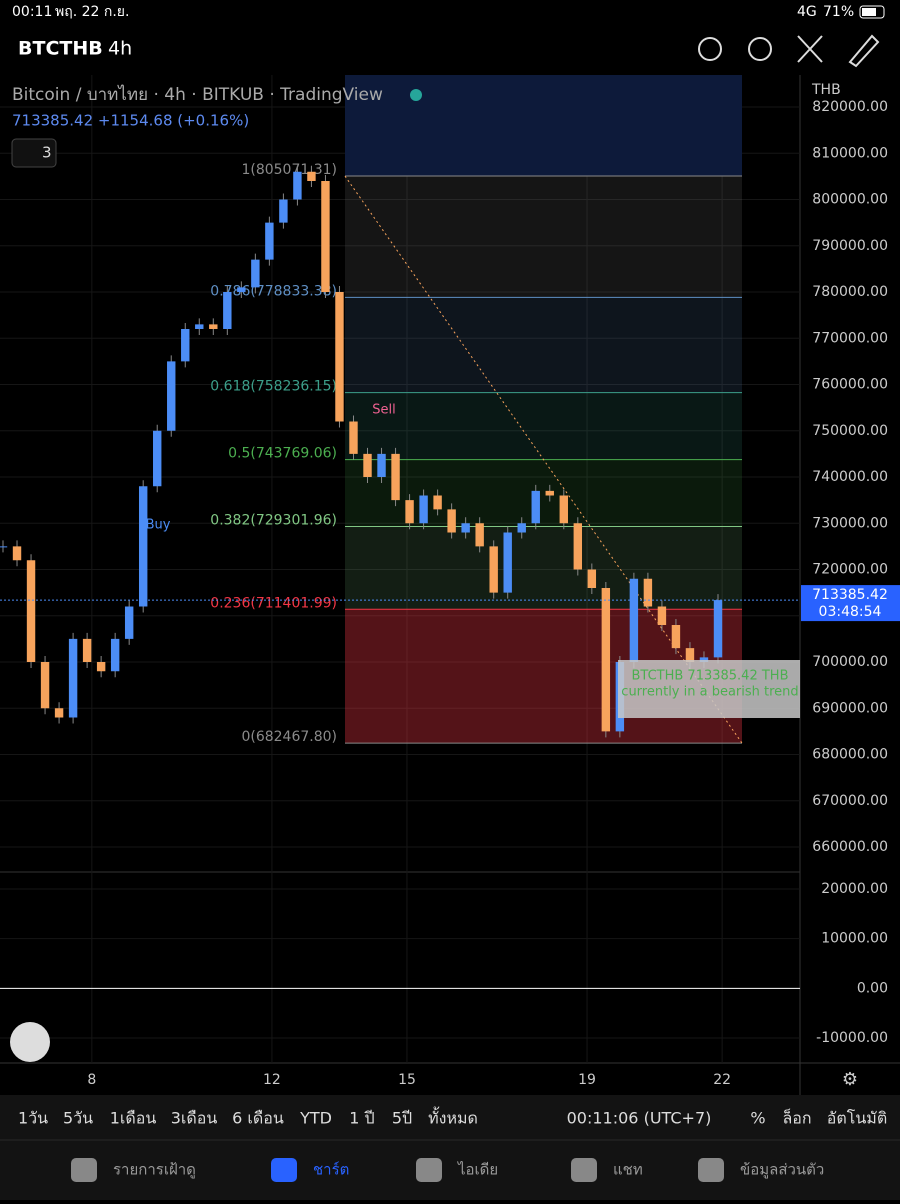 Image resolution: width=900 pixels, height=1204 pixels. Describe the element at coordinates (331, 1170) in the screenshot. I see `nav-tab: ชาร์ต` at that location.